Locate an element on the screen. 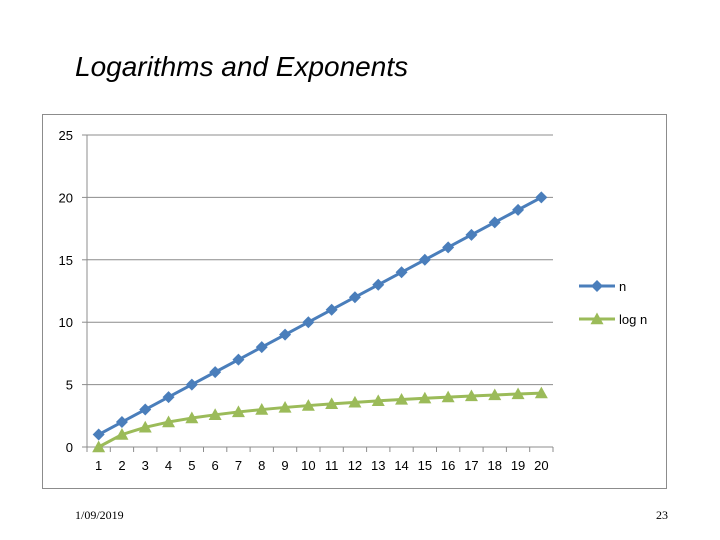  legend: n log n is located at coordinates (613, 303).